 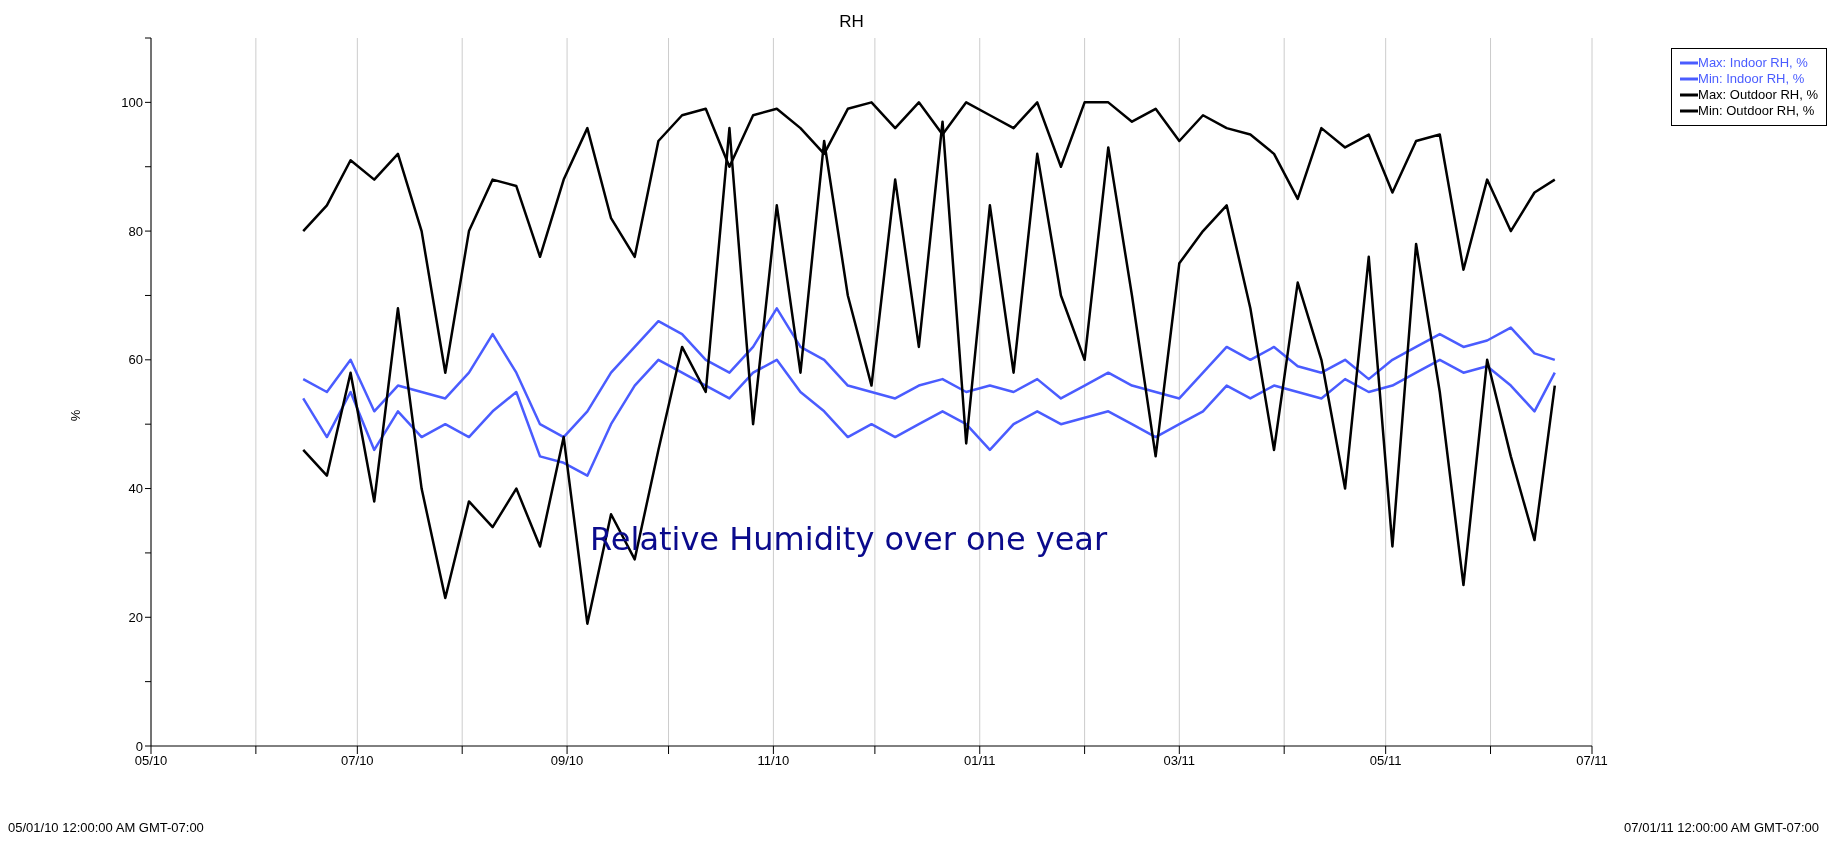 What do you see at coordinates (773, 761) in the screenshot?
I see `x-tick-label: 11/10` at bounding box center [773, 761].